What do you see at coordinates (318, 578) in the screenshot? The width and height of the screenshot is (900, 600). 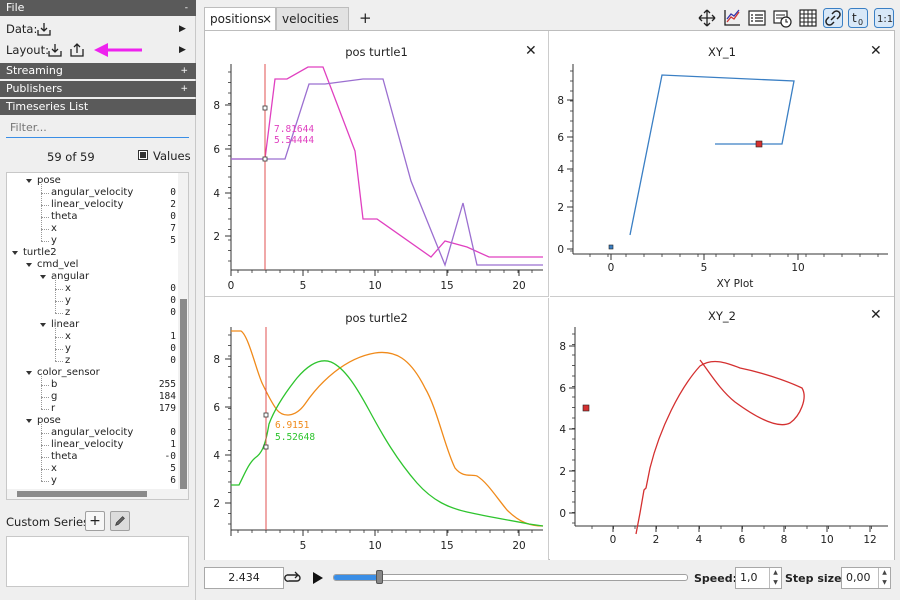 I see `play-icon` at bounding box center [318, 578].